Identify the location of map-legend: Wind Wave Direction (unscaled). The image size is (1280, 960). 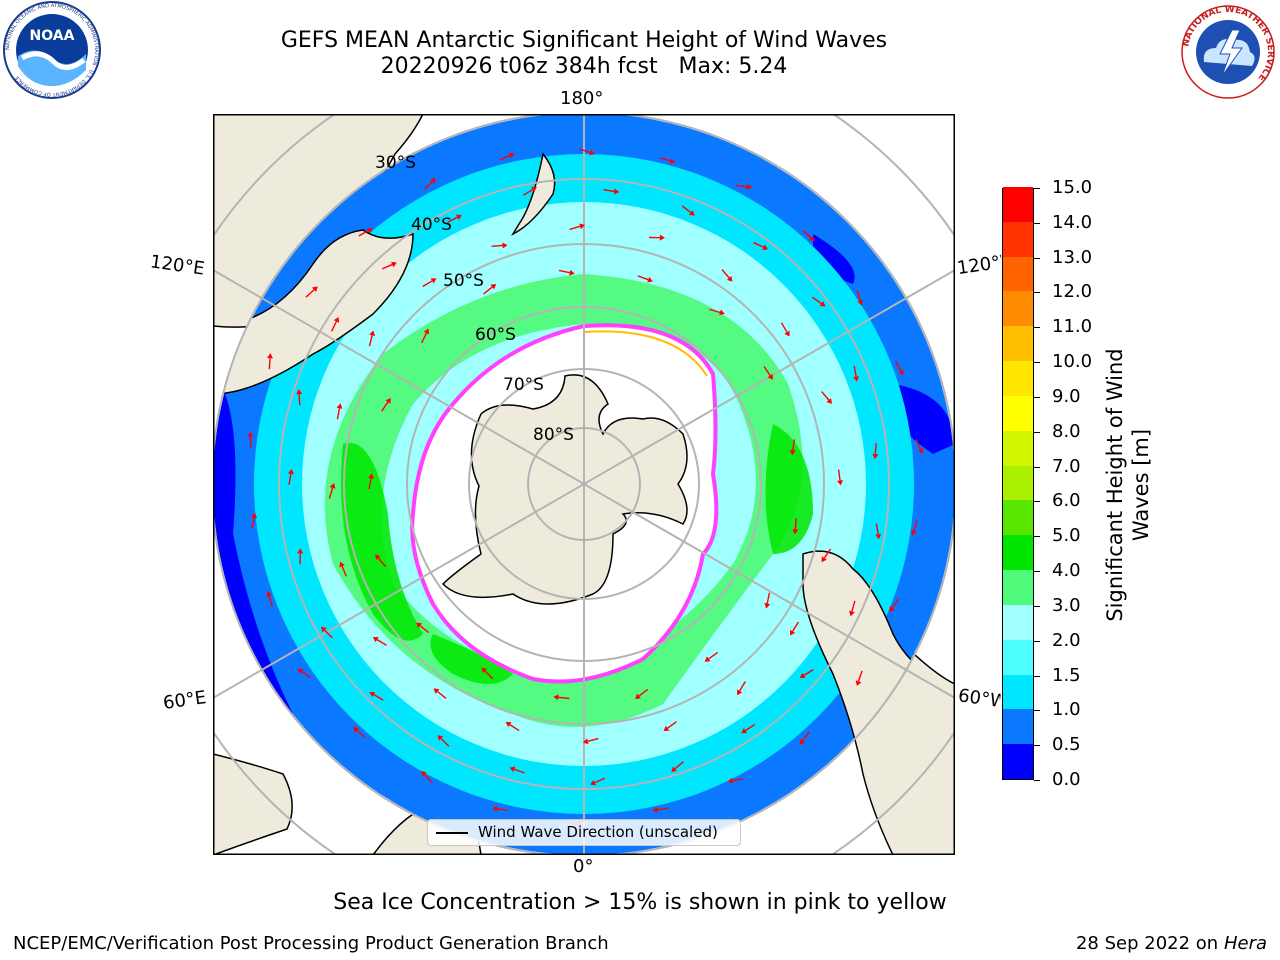
(584, 832).